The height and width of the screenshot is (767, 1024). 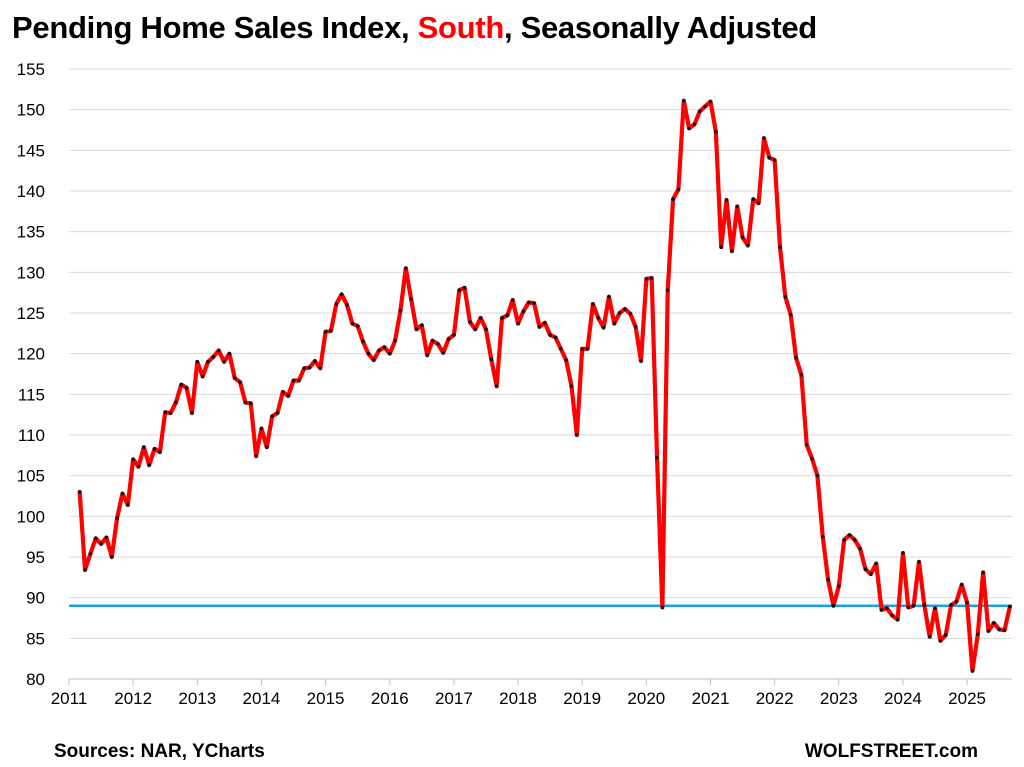 I want to click on x-tick-label-2012: 2012, so click(x=133, y=698).